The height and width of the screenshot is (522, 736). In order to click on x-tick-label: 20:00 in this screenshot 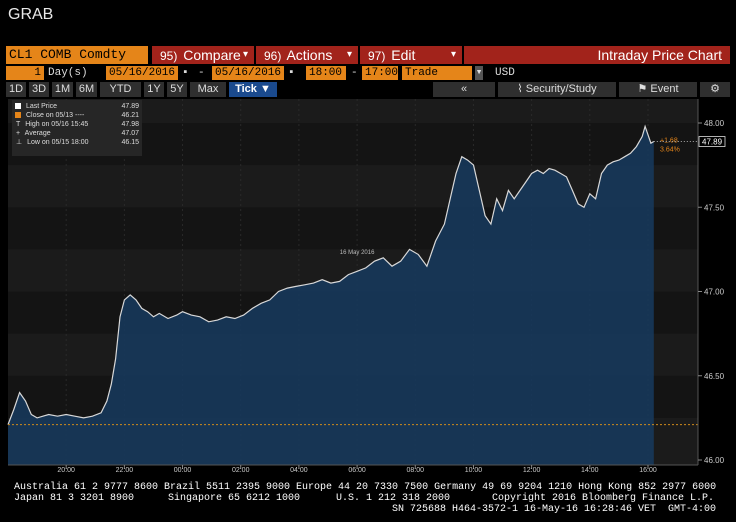, I will do `click(66, 470)`.